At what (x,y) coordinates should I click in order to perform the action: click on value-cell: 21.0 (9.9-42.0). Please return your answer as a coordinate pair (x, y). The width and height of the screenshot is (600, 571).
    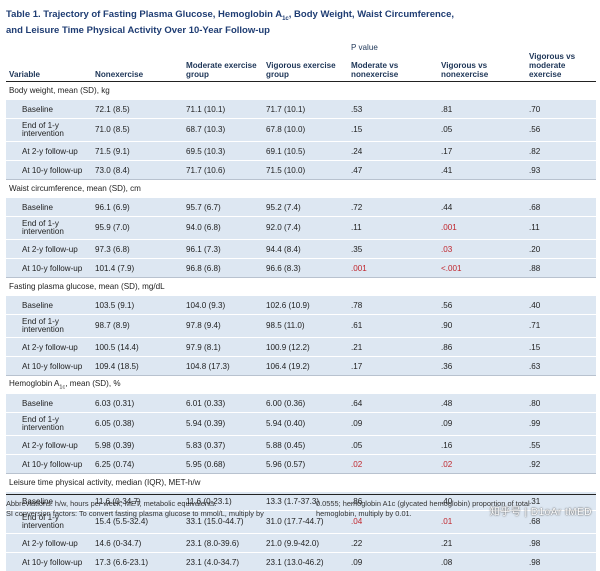
    Looking at the image, I should click on (305, 543).